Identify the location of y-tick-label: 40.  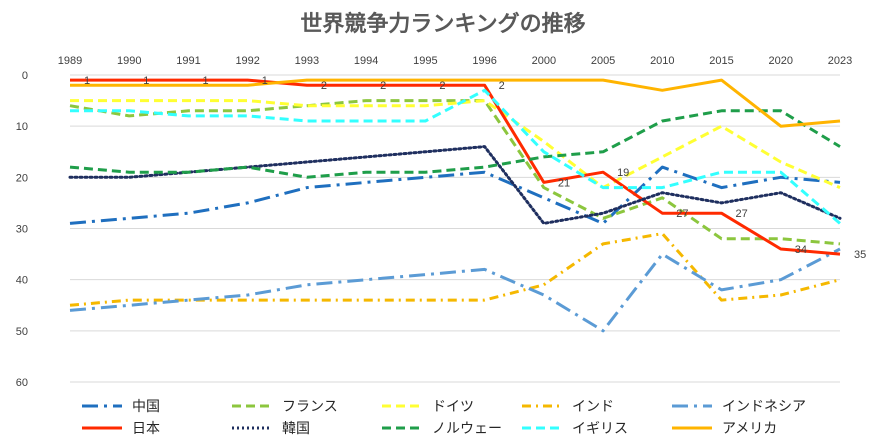
(22, 281).